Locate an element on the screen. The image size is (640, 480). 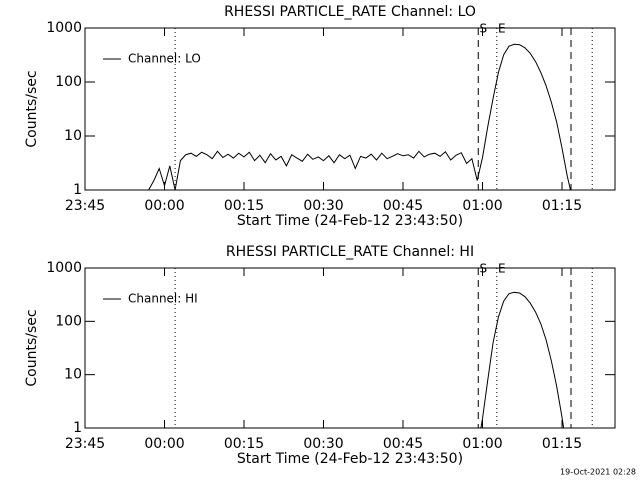
chart-title: RHESSI PARTICLE_RATE Channel: HI is located at coordinates (350, 252).